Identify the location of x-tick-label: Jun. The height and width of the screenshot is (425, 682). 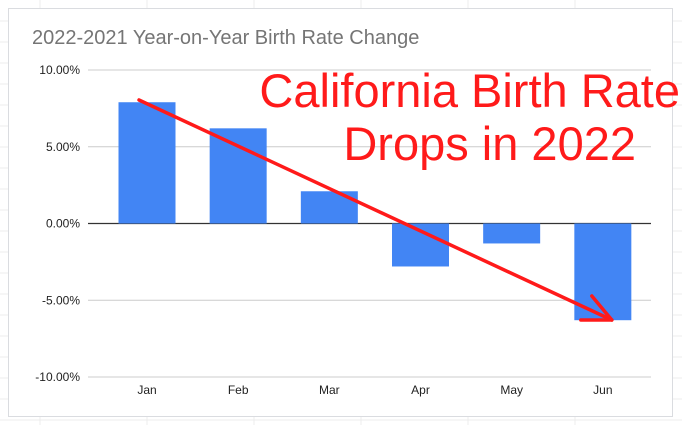
(602, 390).